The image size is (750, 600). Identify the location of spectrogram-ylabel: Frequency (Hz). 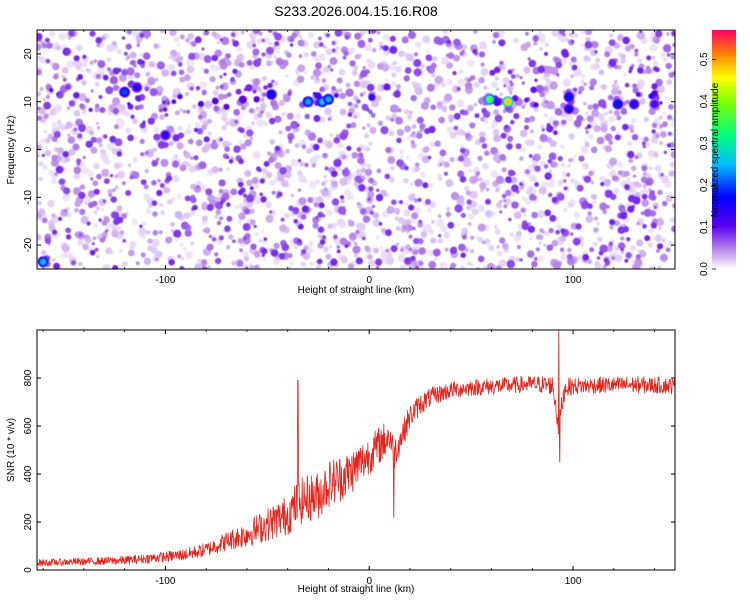
(11, 150).